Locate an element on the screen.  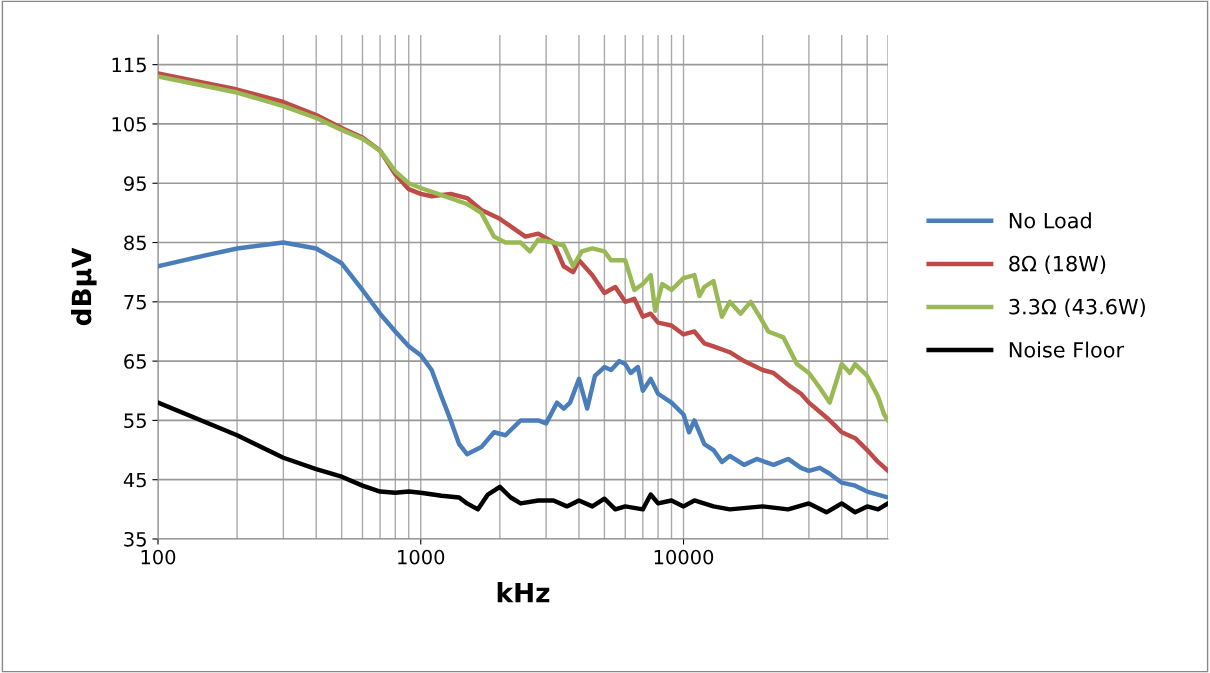
legend-label: 8Ω (18W) is located at coordinates (1057, 264).